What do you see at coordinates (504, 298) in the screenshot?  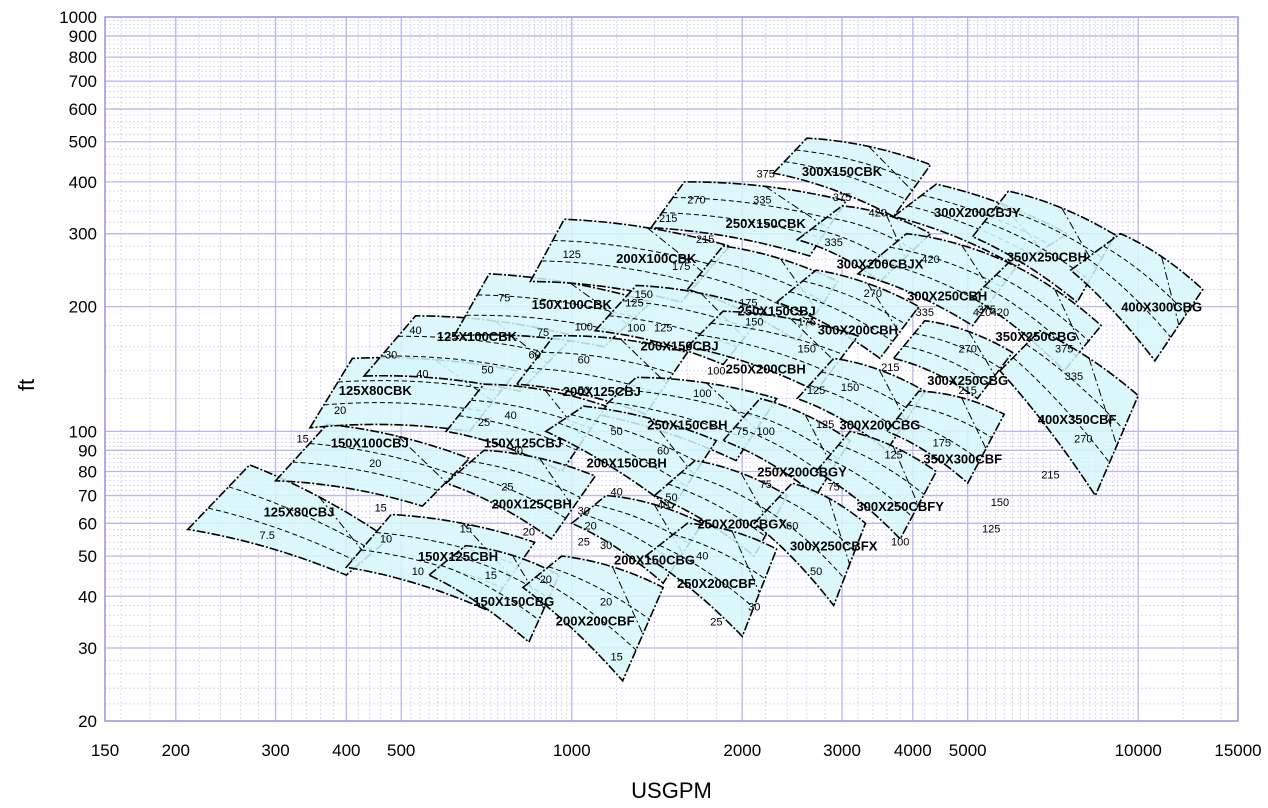 I see `impeller-size-label: 75` at bounding box center [504, 298].